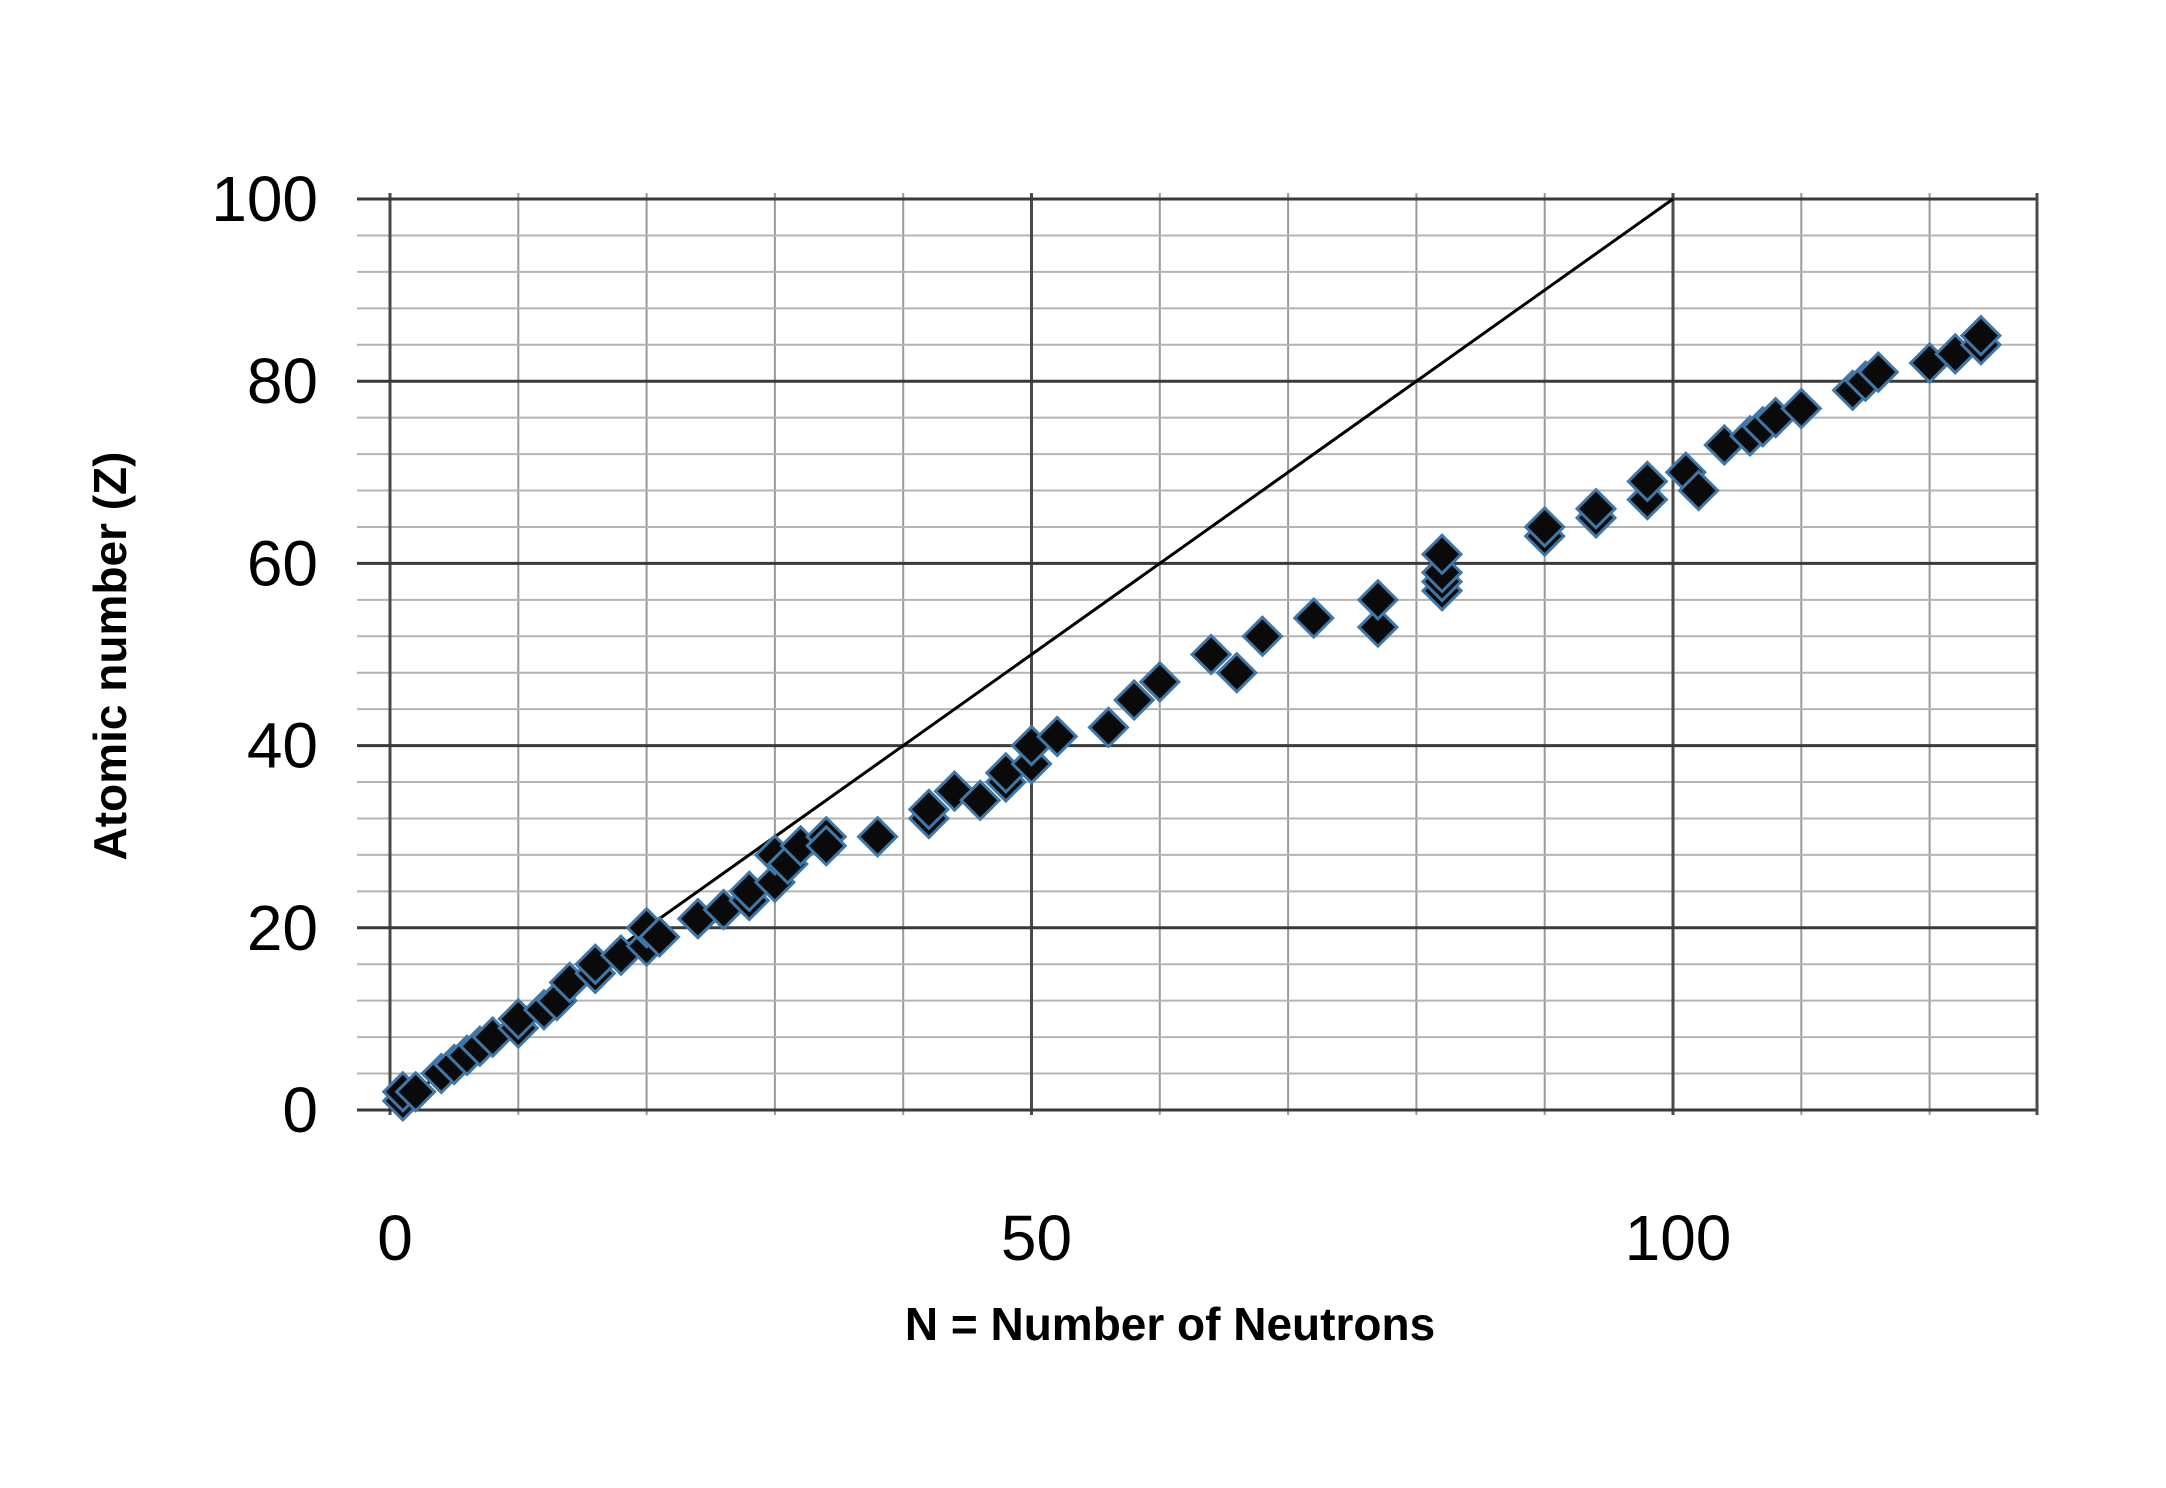  What do you see at coordinates (282, 381) in the screenshot?
I see `y-tick-label: 80` at bounding box center [282, 381].